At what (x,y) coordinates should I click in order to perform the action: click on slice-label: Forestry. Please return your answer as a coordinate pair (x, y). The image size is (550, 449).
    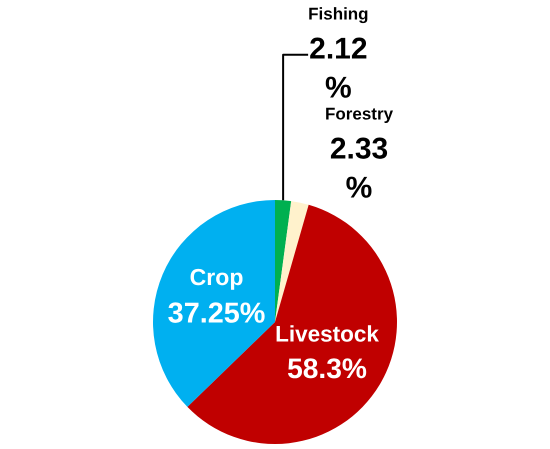
    Looking at the image, I should click on (359, 114).